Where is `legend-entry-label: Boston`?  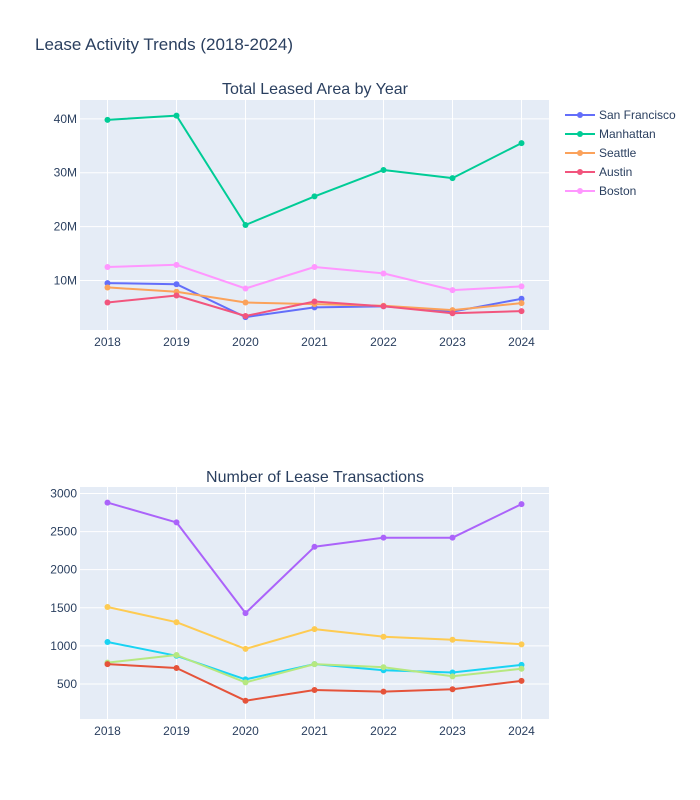 legend-entry-label: Boston is located at coordinates (617, 191).